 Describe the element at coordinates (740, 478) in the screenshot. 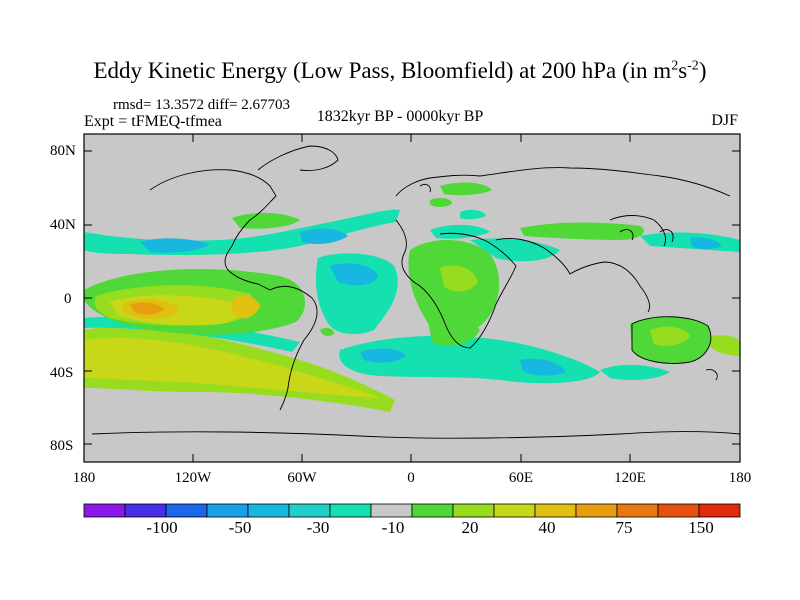

I see `x-tick-180e: 180` at that location.